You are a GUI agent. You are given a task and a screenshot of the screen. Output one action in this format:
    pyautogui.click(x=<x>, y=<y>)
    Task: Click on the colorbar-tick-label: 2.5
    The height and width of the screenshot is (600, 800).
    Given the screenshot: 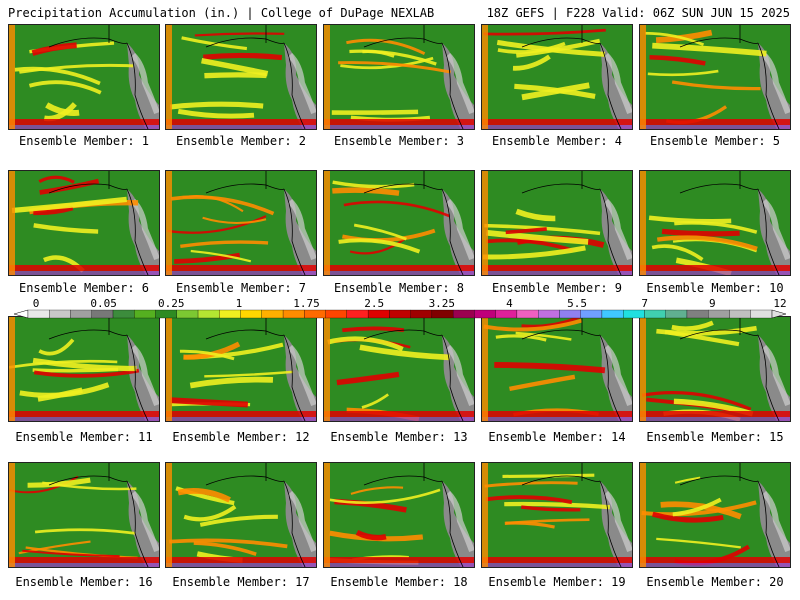 What is the action you would take?
    pyautogui.click(x=374, y=303)
    